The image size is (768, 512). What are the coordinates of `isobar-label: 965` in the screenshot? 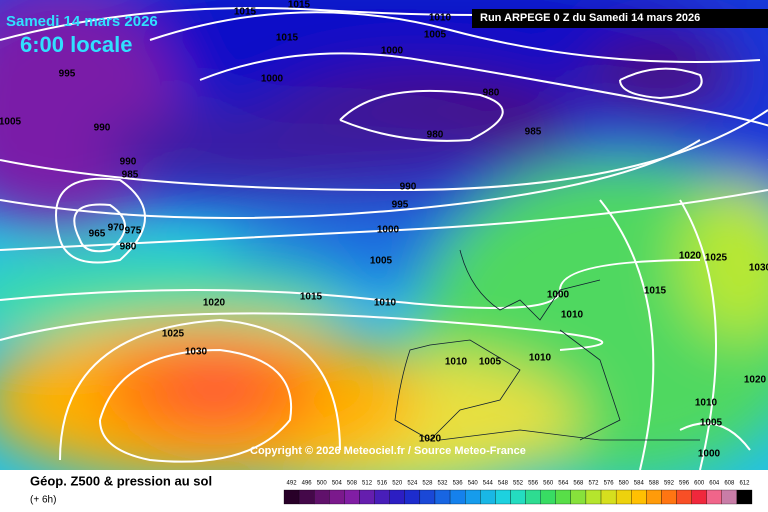 It's located at (97, 234).